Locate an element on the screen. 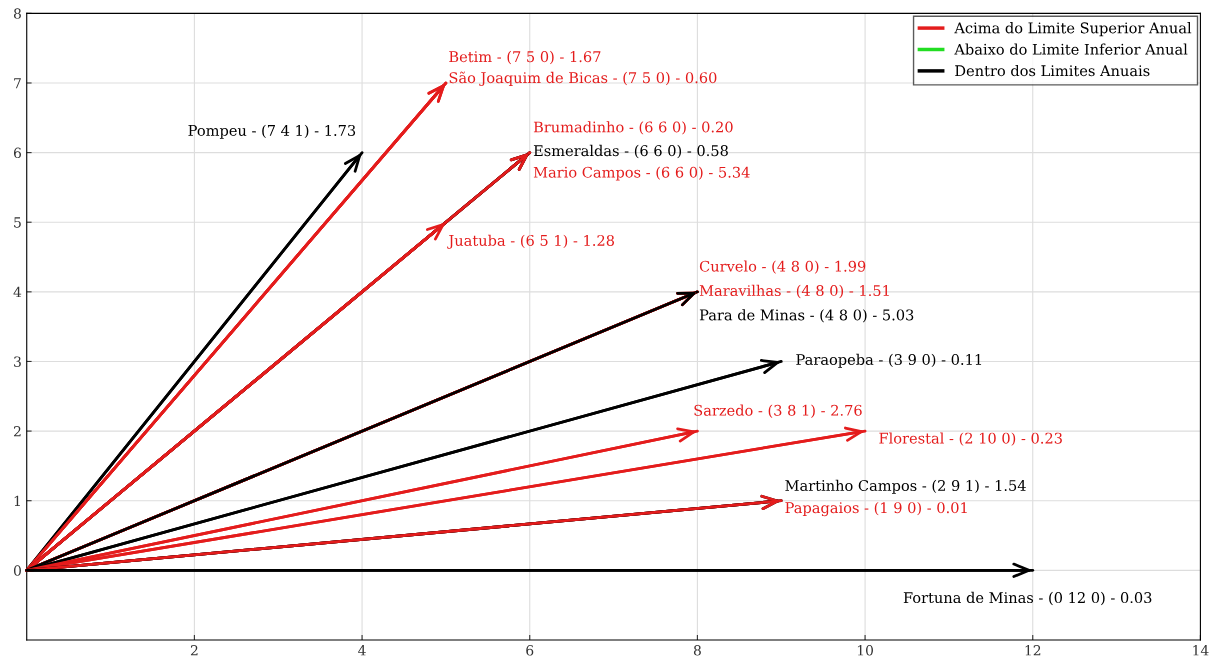 This screenshot has height=668, width=1215. series-label: Pompeu - (7 4 1) - 1.73 is located at coordinates (272, 131).